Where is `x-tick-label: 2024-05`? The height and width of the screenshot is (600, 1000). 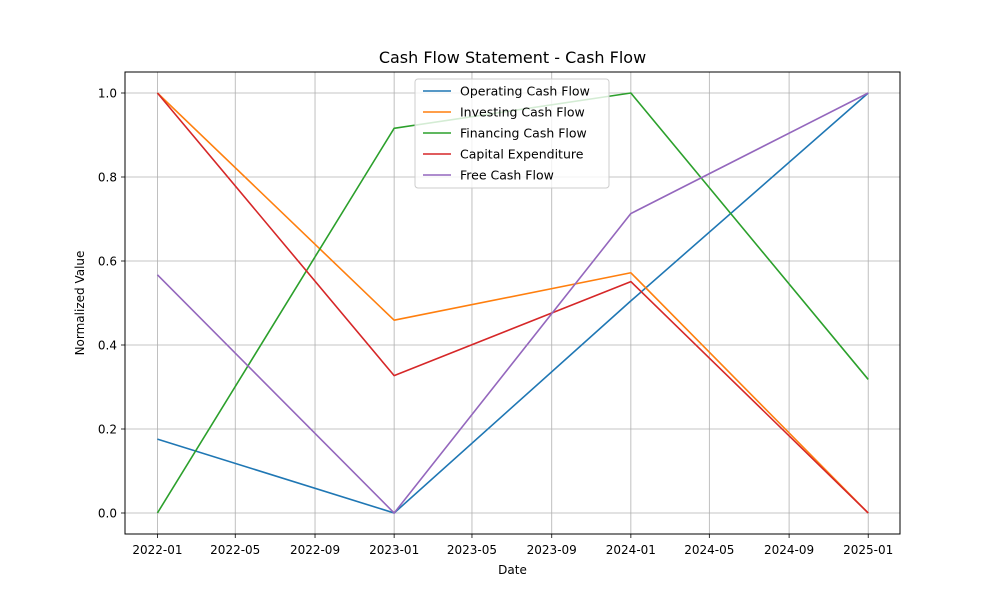
x-tick-label: 2024-05 is located at coordinates (709, 550).